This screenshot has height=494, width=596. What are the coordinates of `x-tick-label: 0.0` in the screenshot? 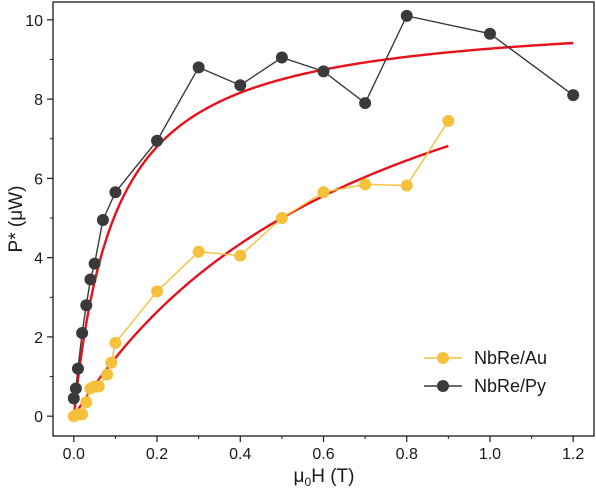 It's located at (74, 454).